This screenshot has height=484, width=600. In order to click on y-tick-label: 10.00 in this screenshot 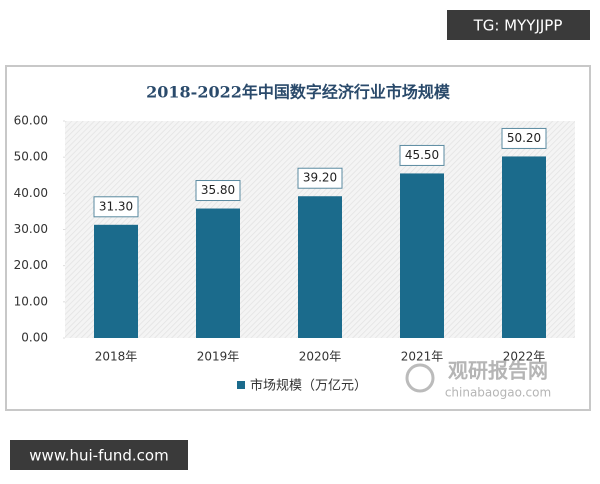, I will do `click(31, 301)`.